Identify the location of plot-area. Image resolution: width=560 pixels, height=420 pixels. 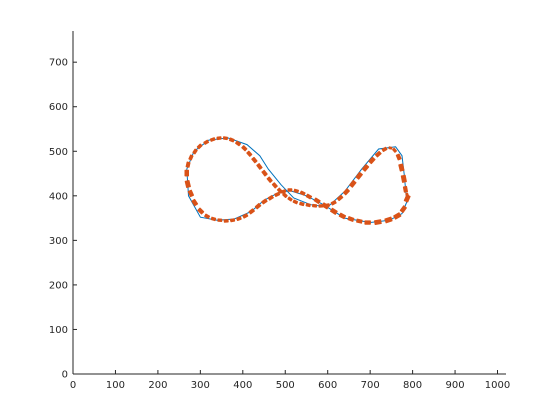
(297, 181).